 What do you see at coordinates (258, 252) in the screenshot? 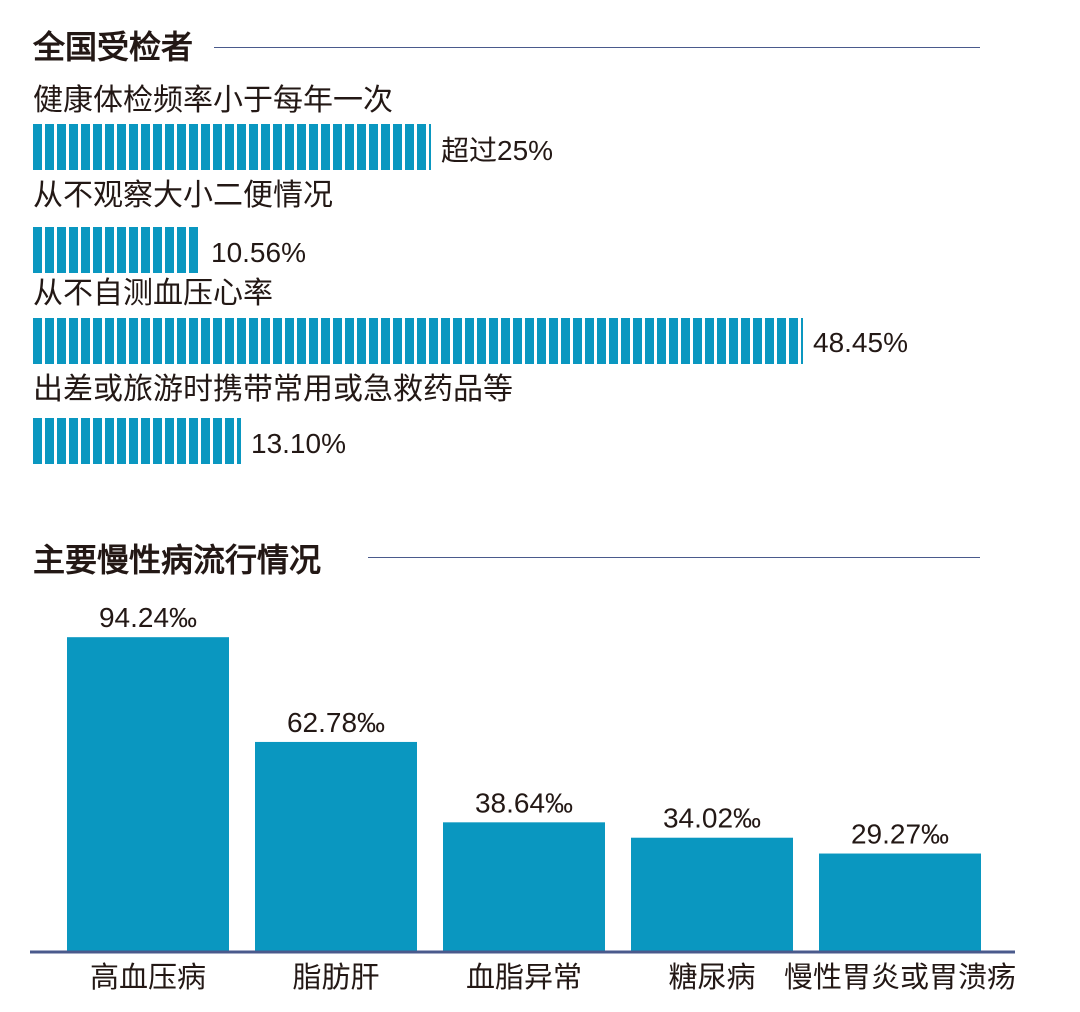
I see `bar-value-no-observation: 10.56%` at bounding box center [258, 252].